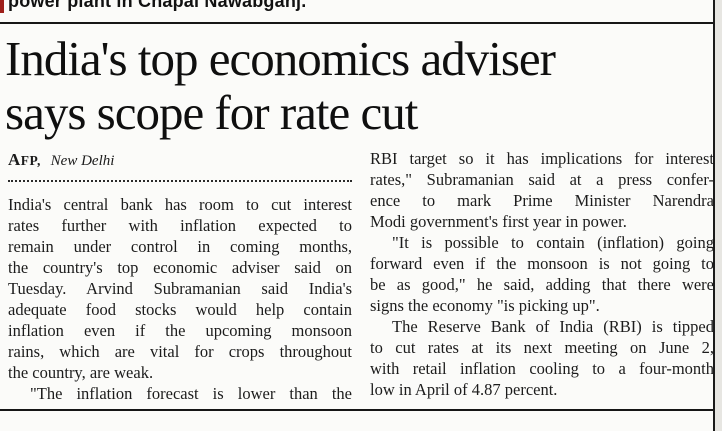 The width and height of the screenshot is (722, 431). Describe the element at coordinates (180, 246) in the screenshot. I see `article-line: remain under control in coming months,` at that location.